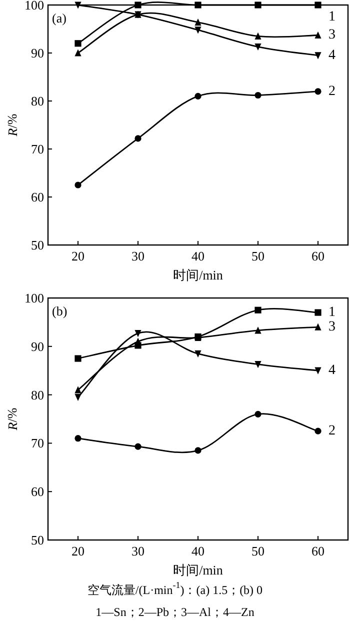 The width and height of the screenshot is (350, 625). I want to click on text: 1—Sn；2—Pb；3—Al；4—Zn, so click(175, 612).